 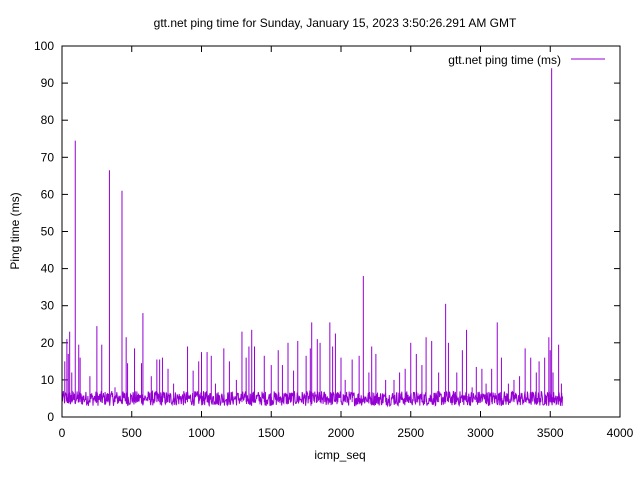 I want to click on y-tick-label: 90, so click(x=48, y=83).